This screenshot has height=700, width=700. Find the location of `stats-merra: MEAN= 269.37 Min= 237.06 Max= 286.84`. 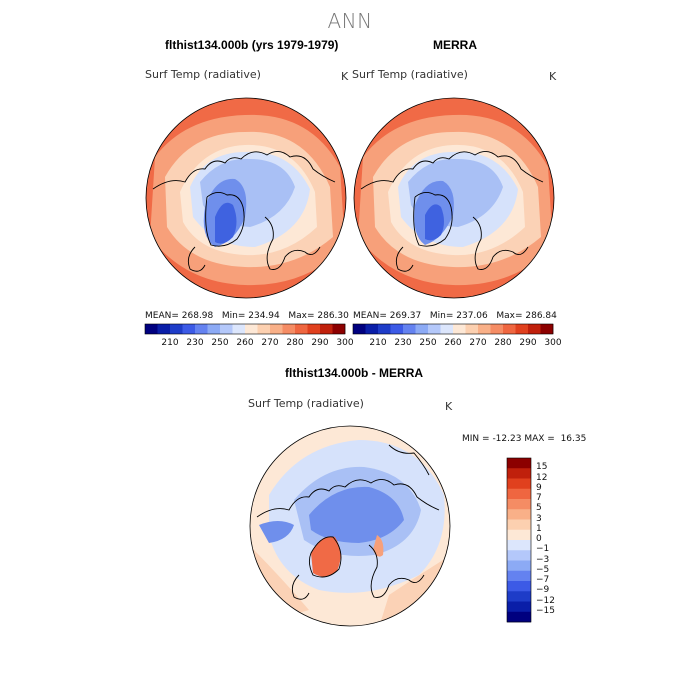

stats-merra: MEAN= 269.37 Min= 237.06 Max= 286.84 is located at coordinates (455, 316).